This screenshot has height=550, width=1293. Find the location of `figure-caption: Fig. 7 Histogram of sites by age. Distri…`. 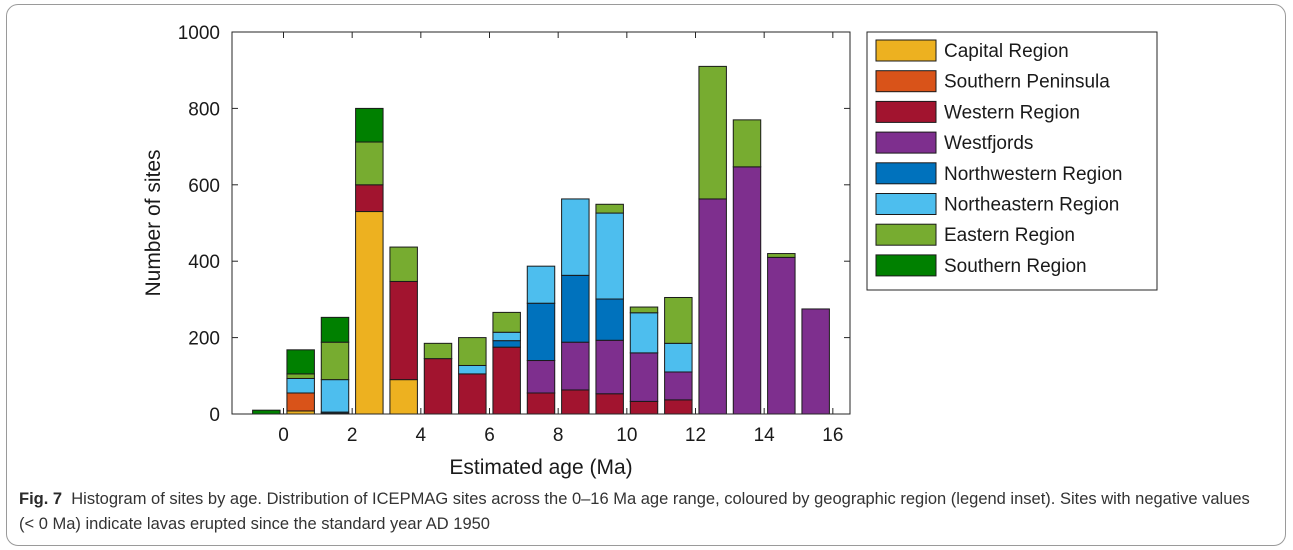

figure-caption: Fig. 7 Histogram of sites by age. Distri… is located at coordinates (644, 512).